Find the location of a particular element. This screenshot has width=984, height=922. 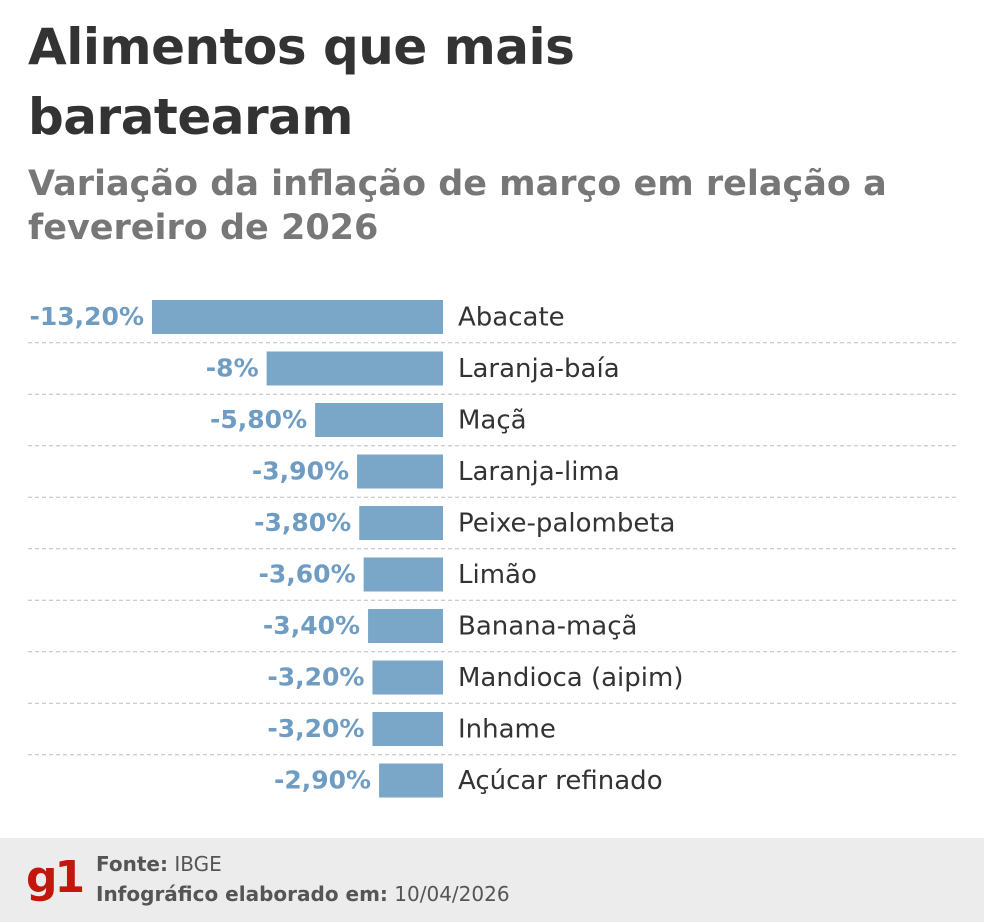

category-label: Abacate is located at coordinates (511, 318).